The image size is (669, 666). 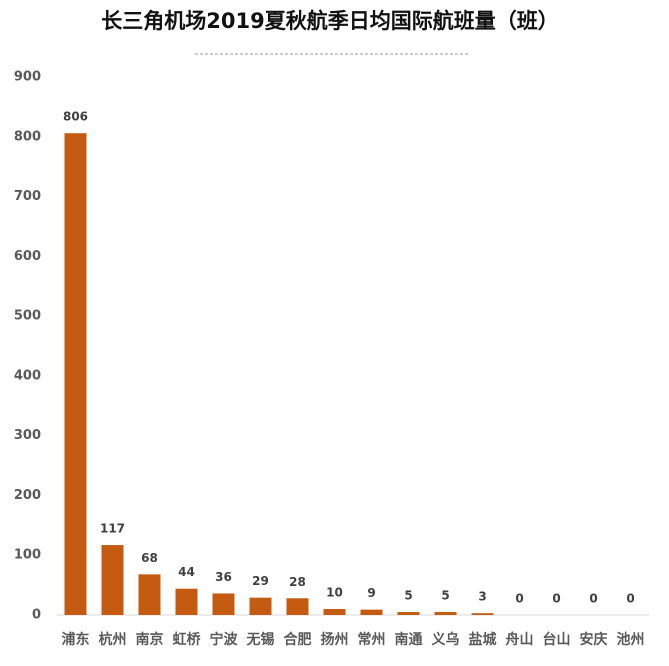 What do you see at coordinates (149, 558) in the screenshot?
I see `value-label: 68` at bounding box center [149, 558].